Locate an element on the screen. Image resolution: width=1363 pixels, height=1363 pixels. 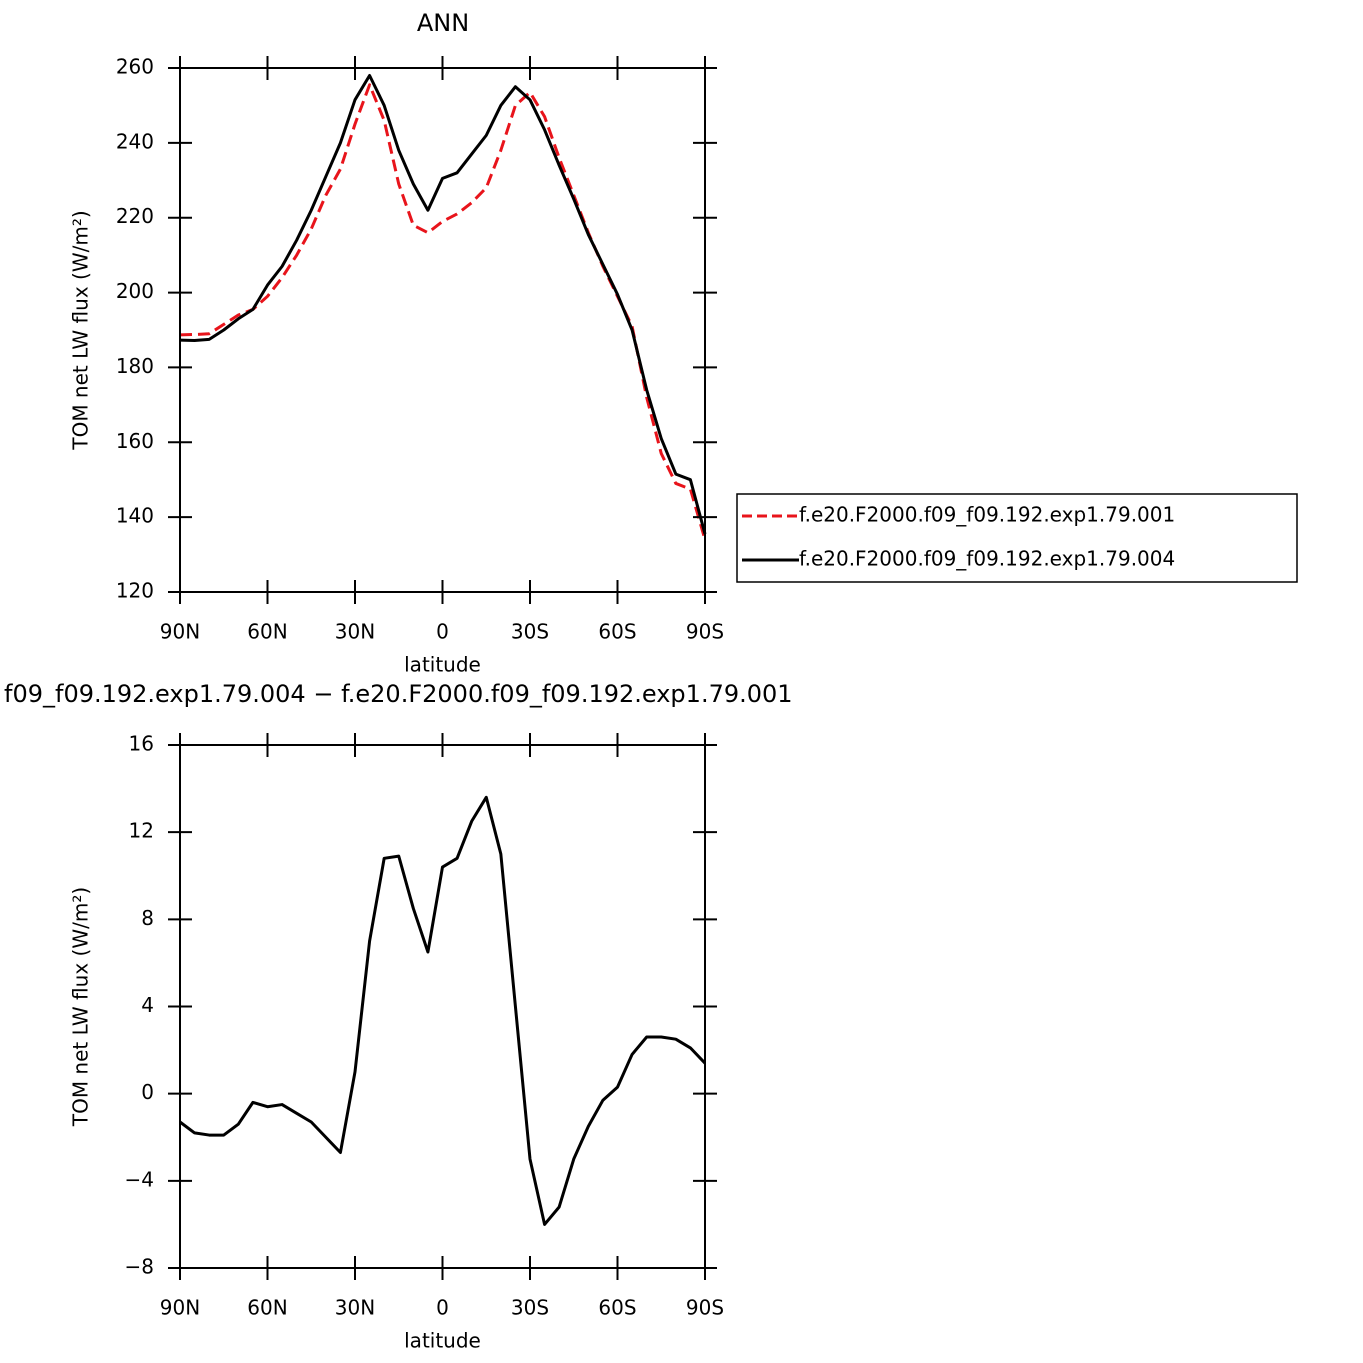
y-tick-label: 220 is located at coordinates (135, 216).